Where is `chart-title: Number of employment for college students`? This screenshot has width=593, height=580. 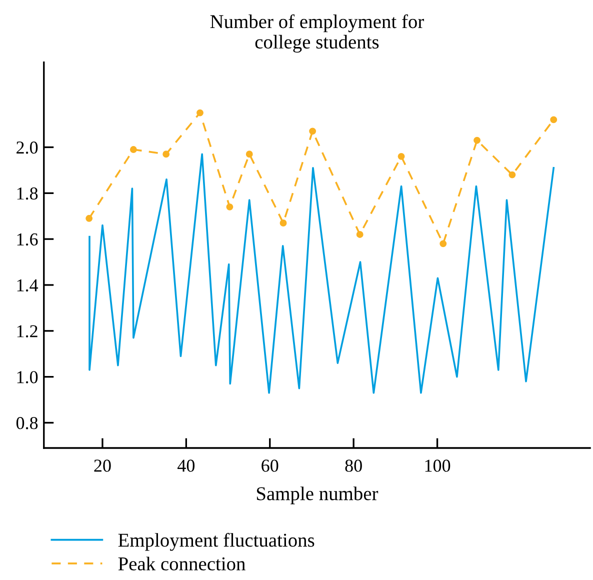 chart-title: Number of employment for college students is located at coordinates (317, 33).